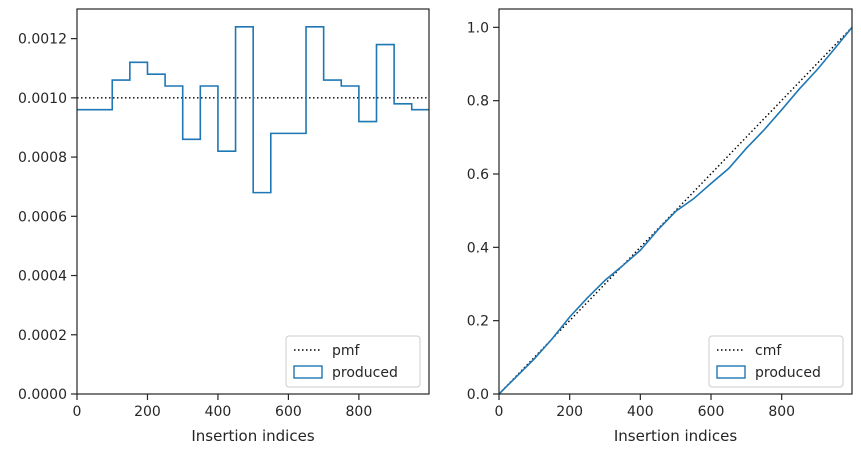  Describe the element at coordinates (478, 248) in the screenshot. I see `y-tick-label: 0.4` at that location.